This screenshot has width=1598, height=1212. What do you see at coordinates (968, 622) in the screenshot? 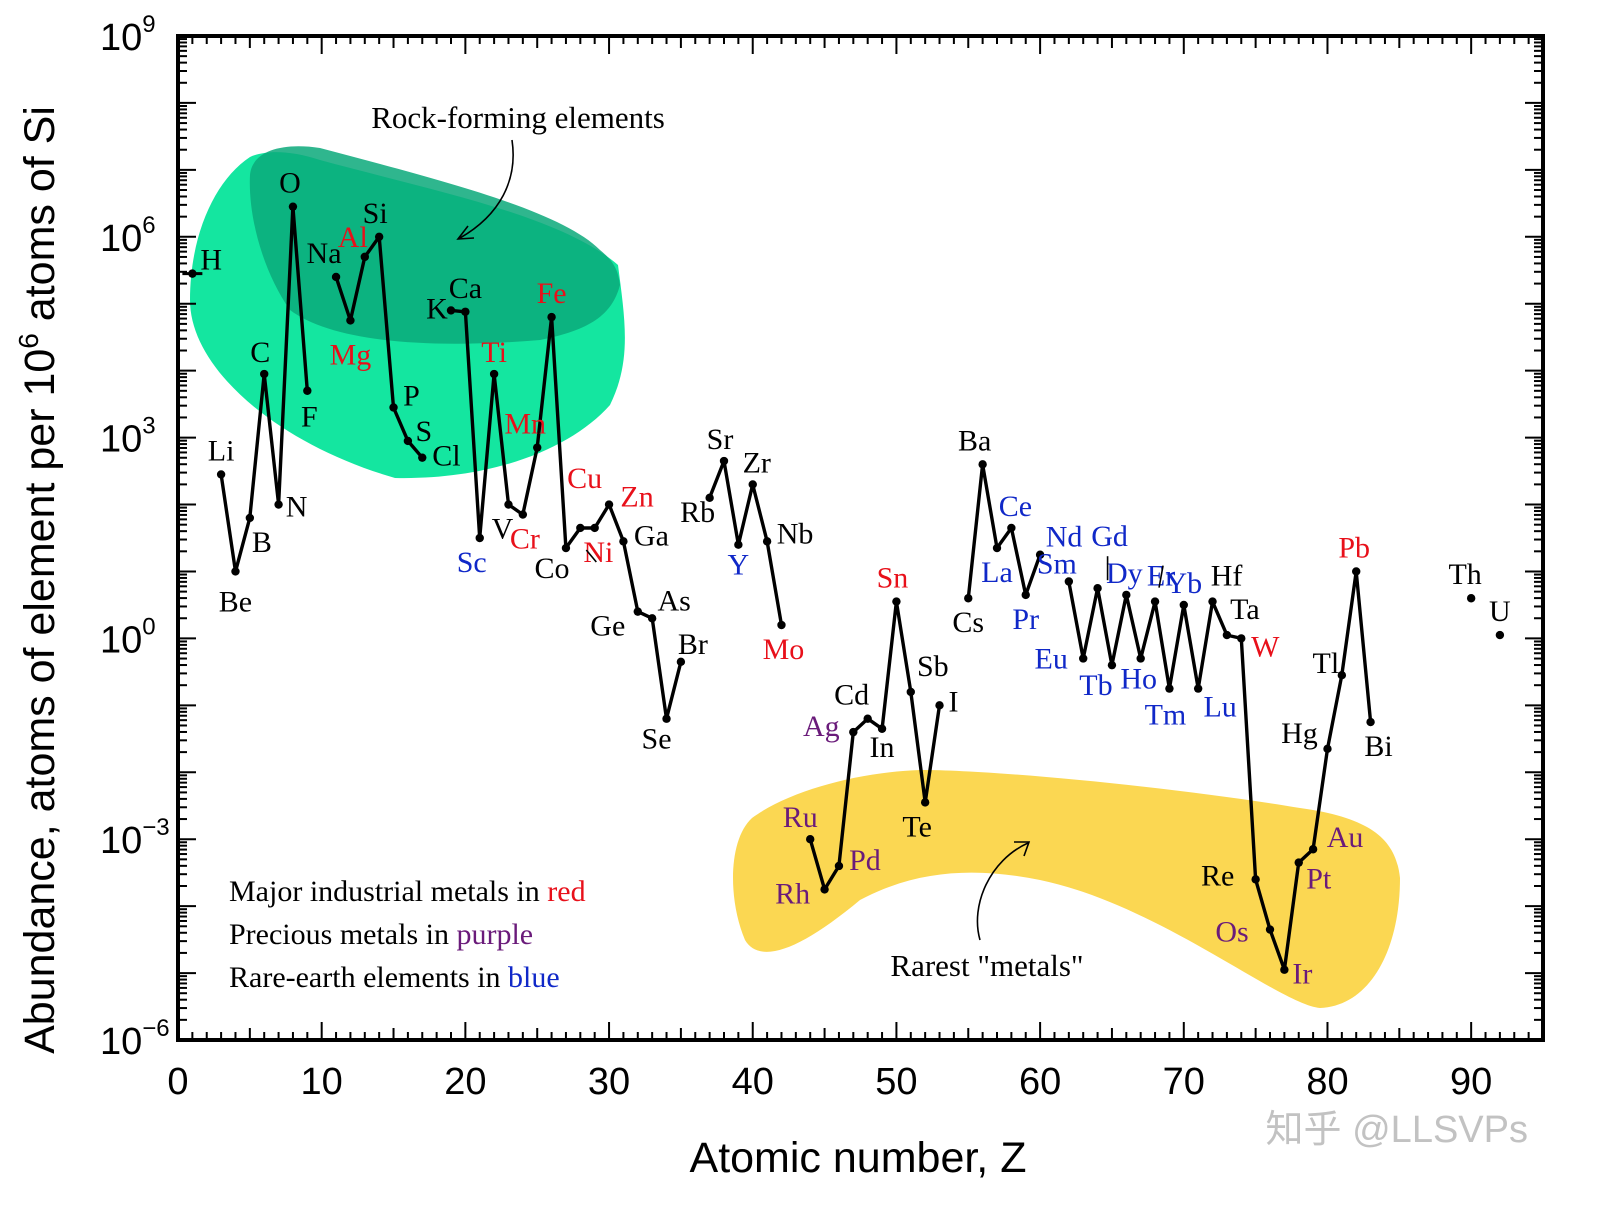
I see `element-label-cs: Cs` at bounding box center [968, 622].